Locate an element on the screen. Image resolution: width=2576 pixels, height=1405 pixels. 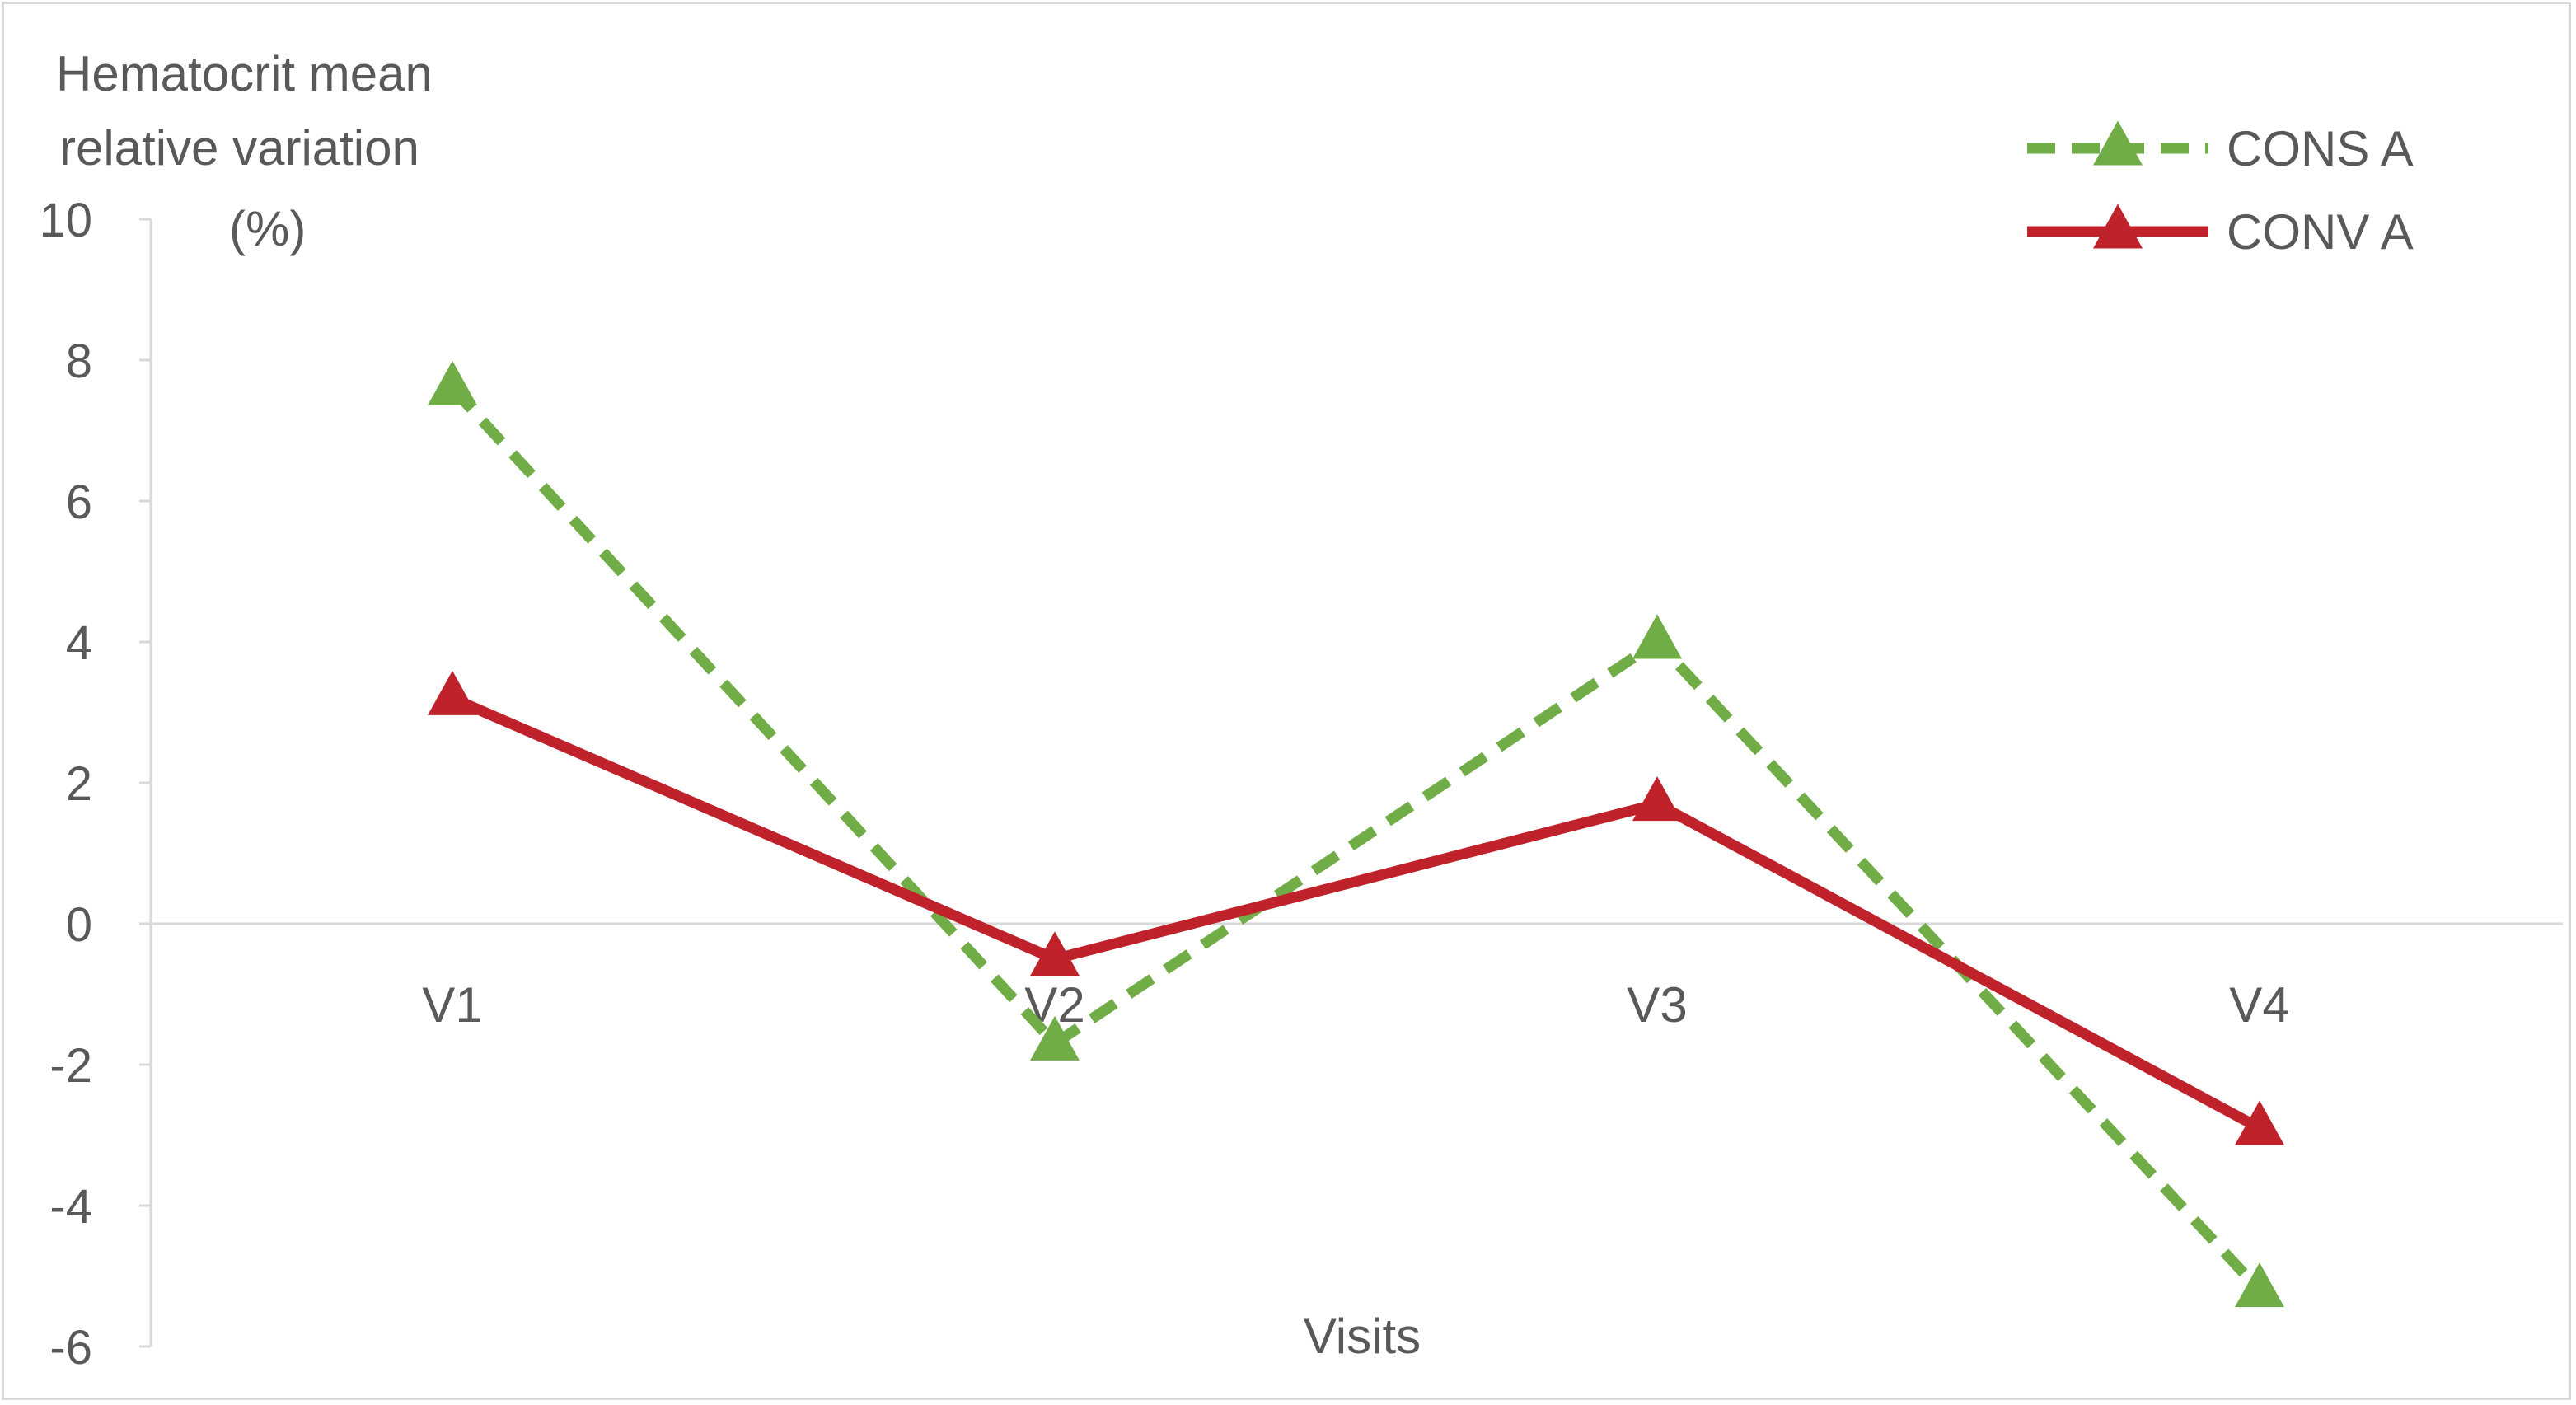
y-tick-label: 6 is located at coordinates (79, 502).